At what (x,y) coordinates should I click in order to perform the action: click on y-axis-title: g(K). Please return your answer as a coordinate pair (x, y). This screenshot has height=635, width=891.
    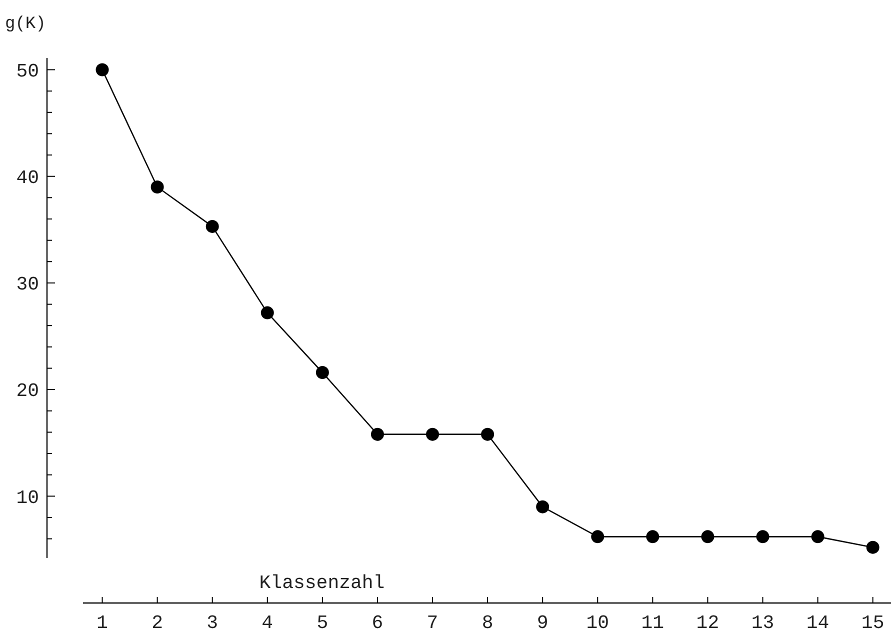
    Looking at the image, I should click on (25, 24).